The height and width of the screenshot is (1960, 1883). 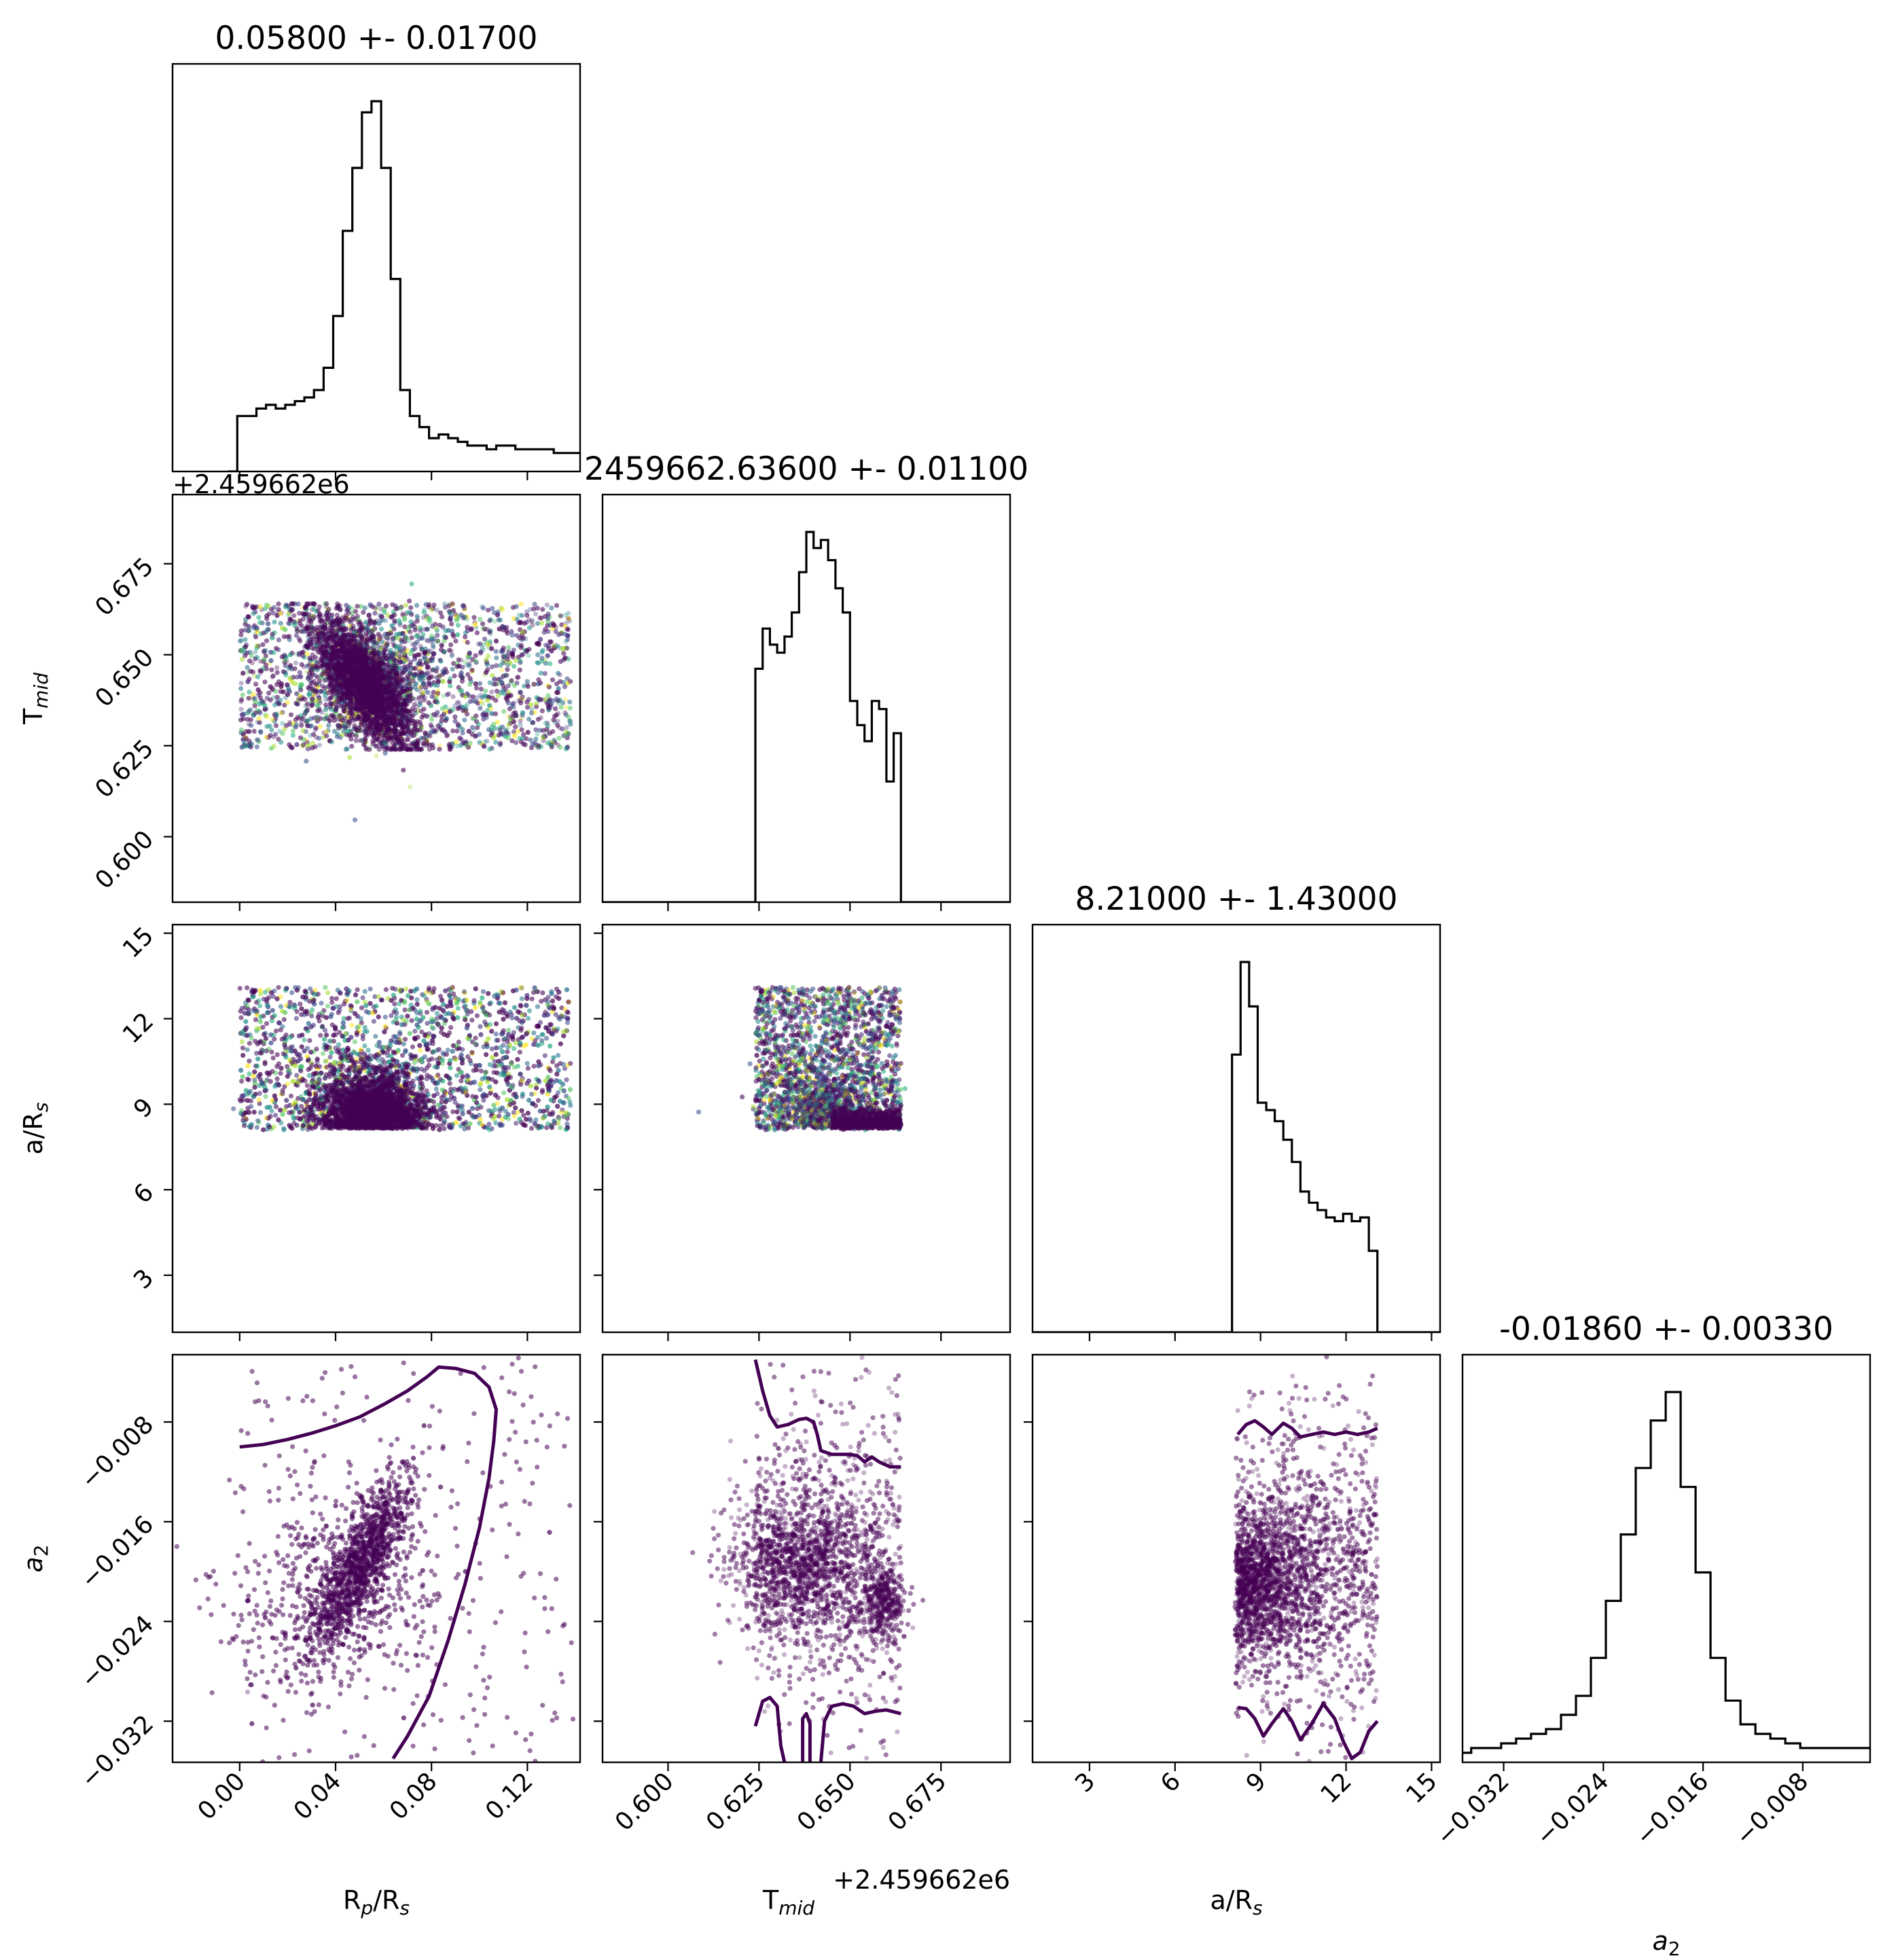 What do you see at coordinates (827, 1414) in the screenshot?
I see `contour-tmid-a2-upper` at bounding box center [827, 1414].